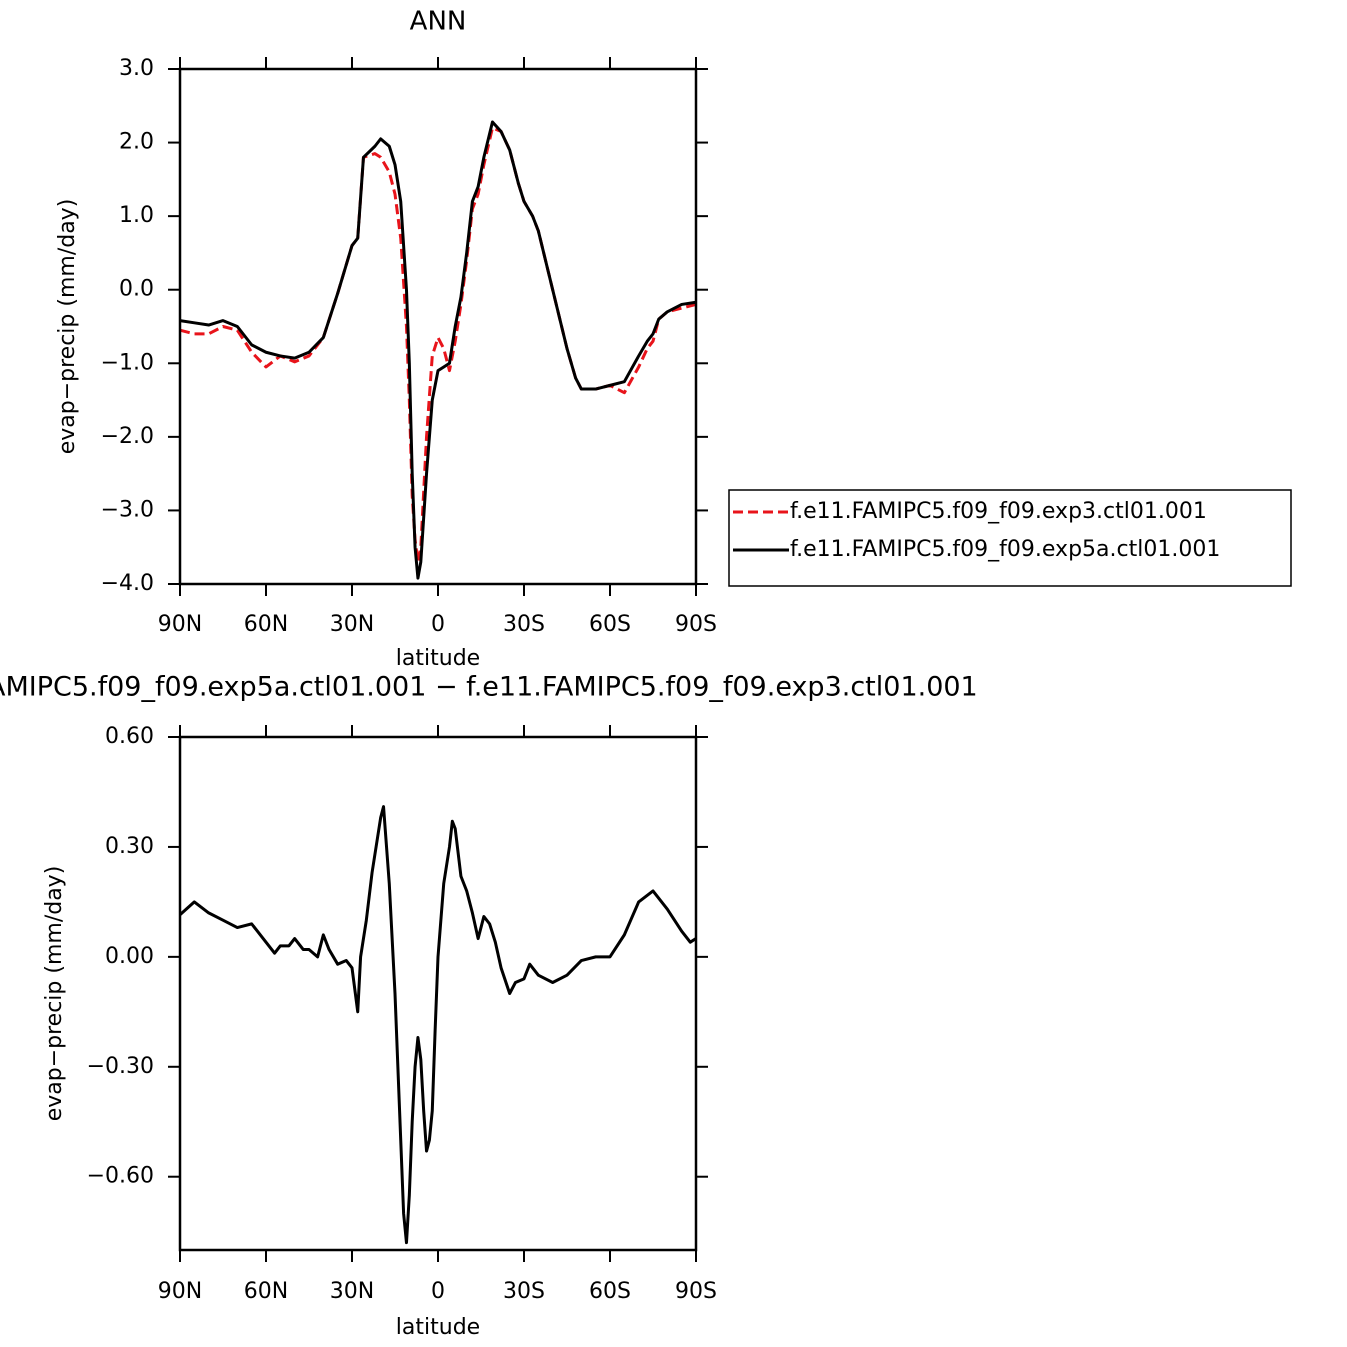 The width and height of the screenshot is (1347, 1347). What do you see at coordinates (998, 511) in the screenshot?
I see `legend-label: f.e11.FAMIPC5.f09_f09.exp3.ctl01.001` at bounding box center [998, 511].